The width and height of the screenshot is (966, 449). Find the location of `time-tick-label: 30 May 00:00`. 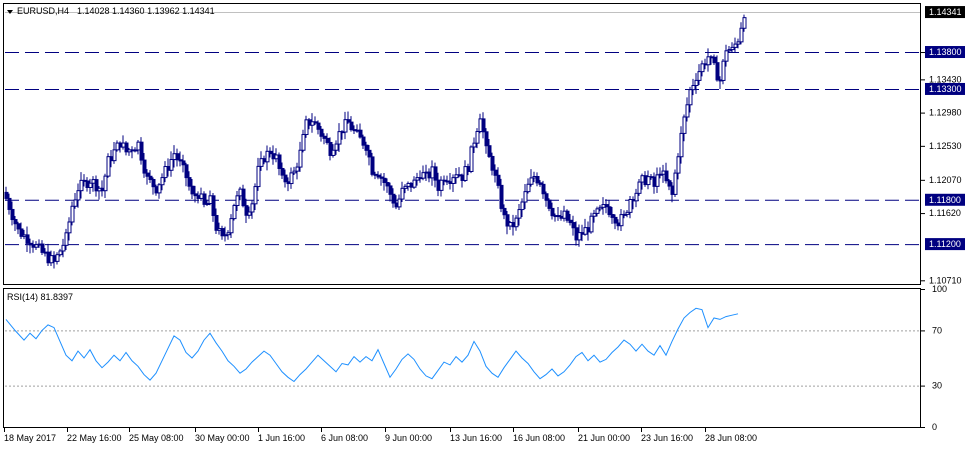

time-tick-label: 30 May 00:00 is located at coordinates (222, 438).